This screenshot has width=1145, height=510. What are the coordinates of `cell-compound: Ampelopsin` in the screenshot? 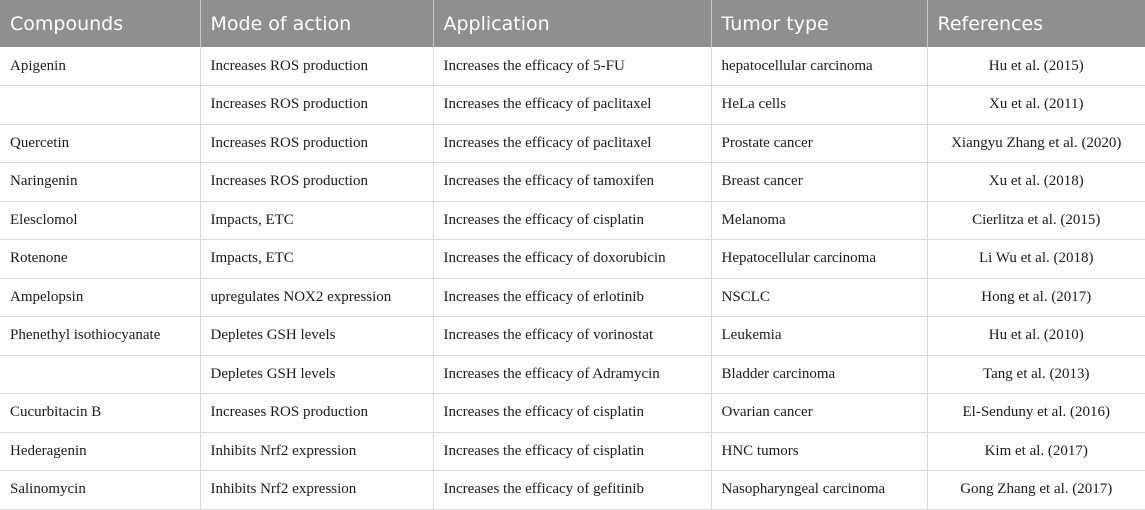 It's located at (100, 297).